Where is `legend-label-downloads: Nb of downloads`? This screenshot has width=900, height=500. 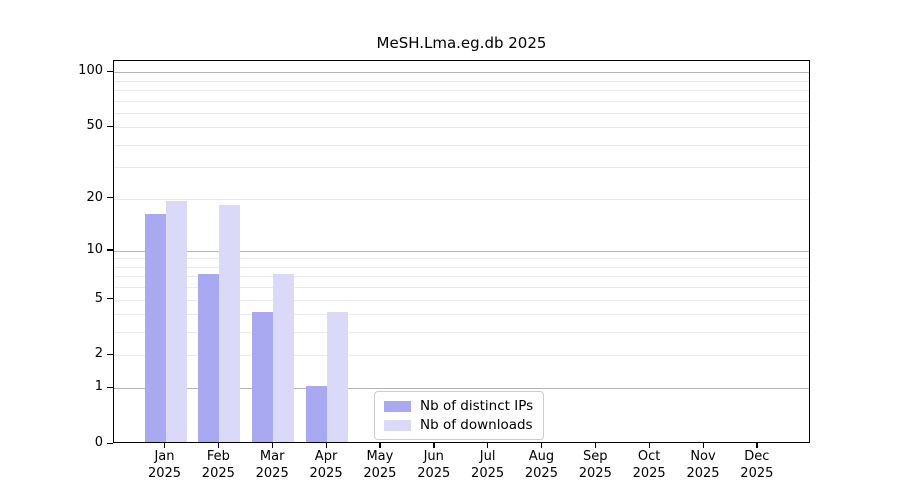
legend-label-downloads: Nb of downloads is located at coordinates (476, 425).